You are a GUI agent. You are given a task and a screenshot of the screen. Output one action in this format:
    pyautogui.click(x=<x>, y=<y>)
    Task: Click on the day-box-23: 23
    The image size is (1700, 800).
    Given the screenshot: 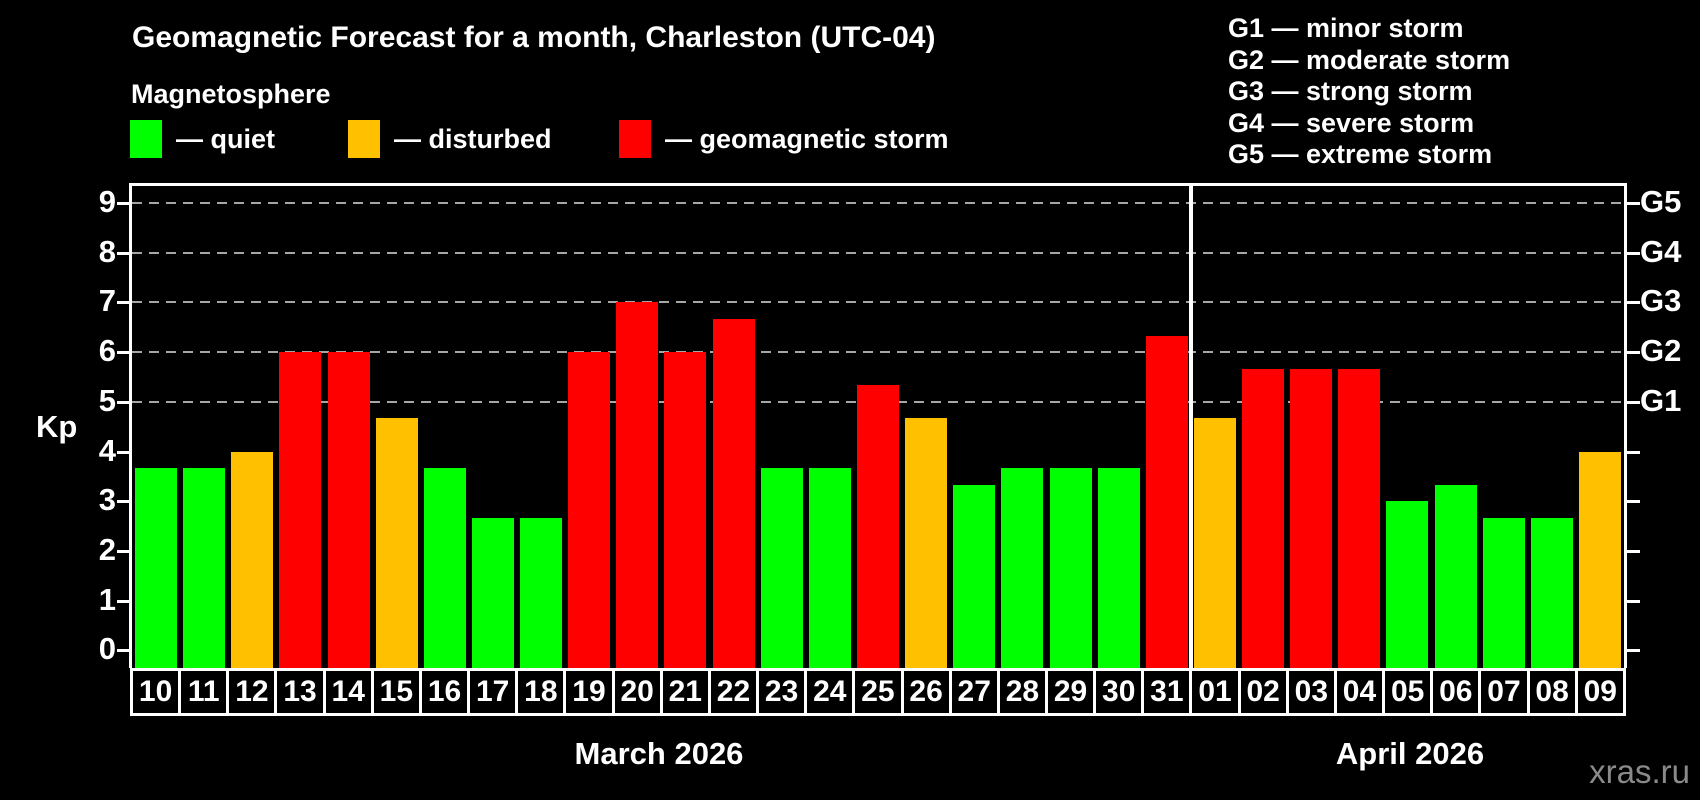 What is the action you would take?
    pyautogui.click(x=782, y=692)
    